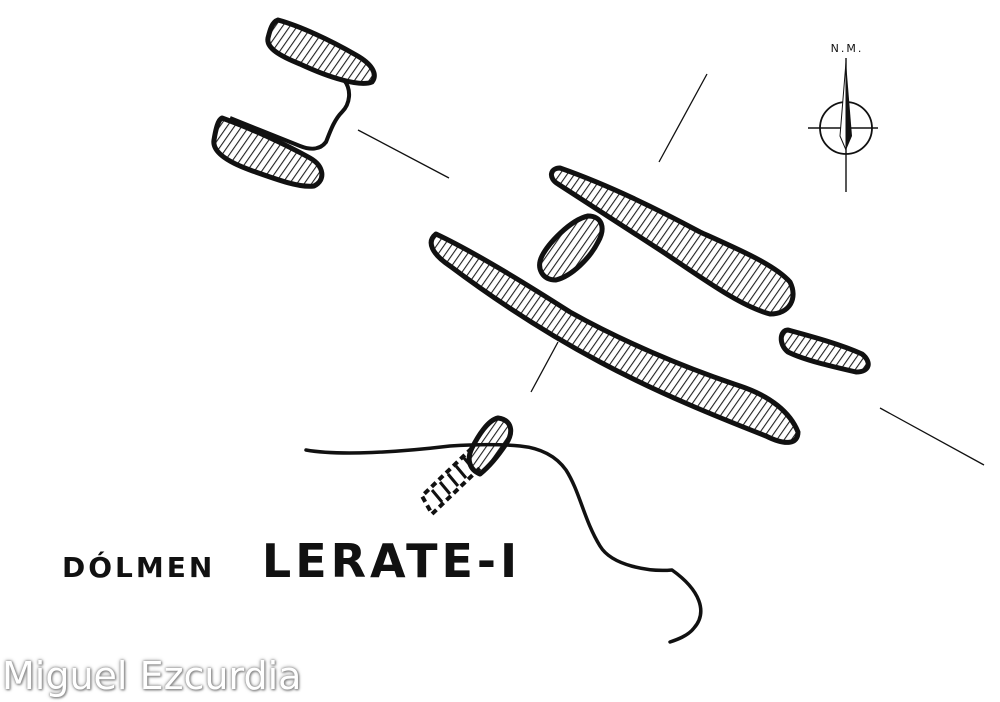  What do you see at coordinates (391, 561) in the screenshot?
I see `title-word-site-name: LERATE-I` at bounding box center [391, 561].